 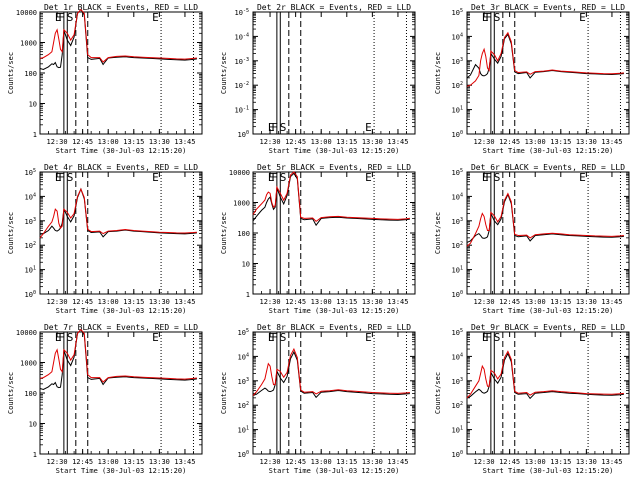 What do you see at coordinates (242, 61) in the screenshot?
I see `y-tick-label: 10⁻³` at bounding box center [242, 61].